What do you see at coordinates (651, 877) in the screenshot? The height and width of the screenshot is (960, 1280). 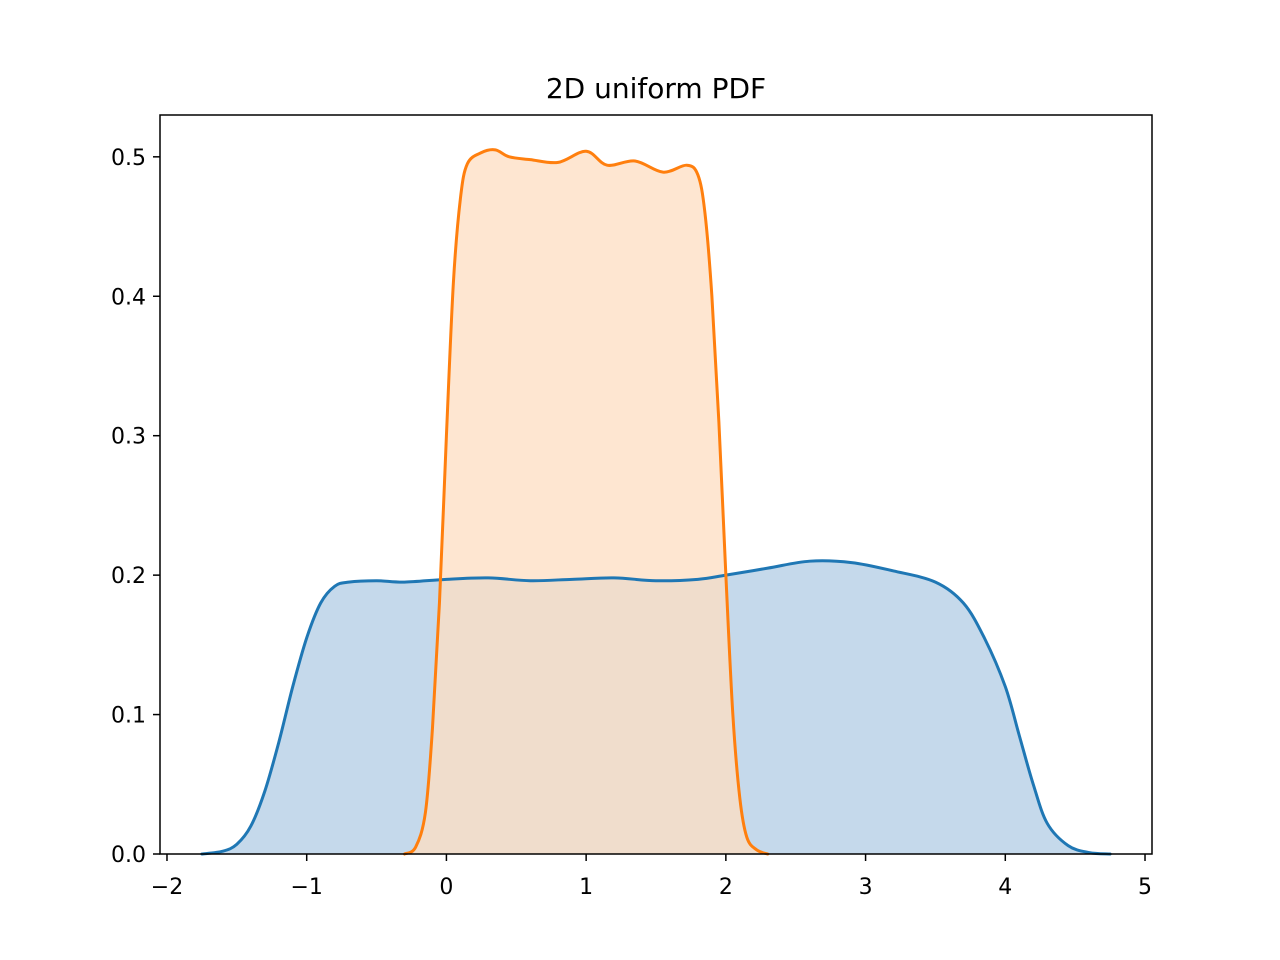 I see `x-axis: −2 −1 0 1 2 3 4 5` at bounding box center [651, 877].